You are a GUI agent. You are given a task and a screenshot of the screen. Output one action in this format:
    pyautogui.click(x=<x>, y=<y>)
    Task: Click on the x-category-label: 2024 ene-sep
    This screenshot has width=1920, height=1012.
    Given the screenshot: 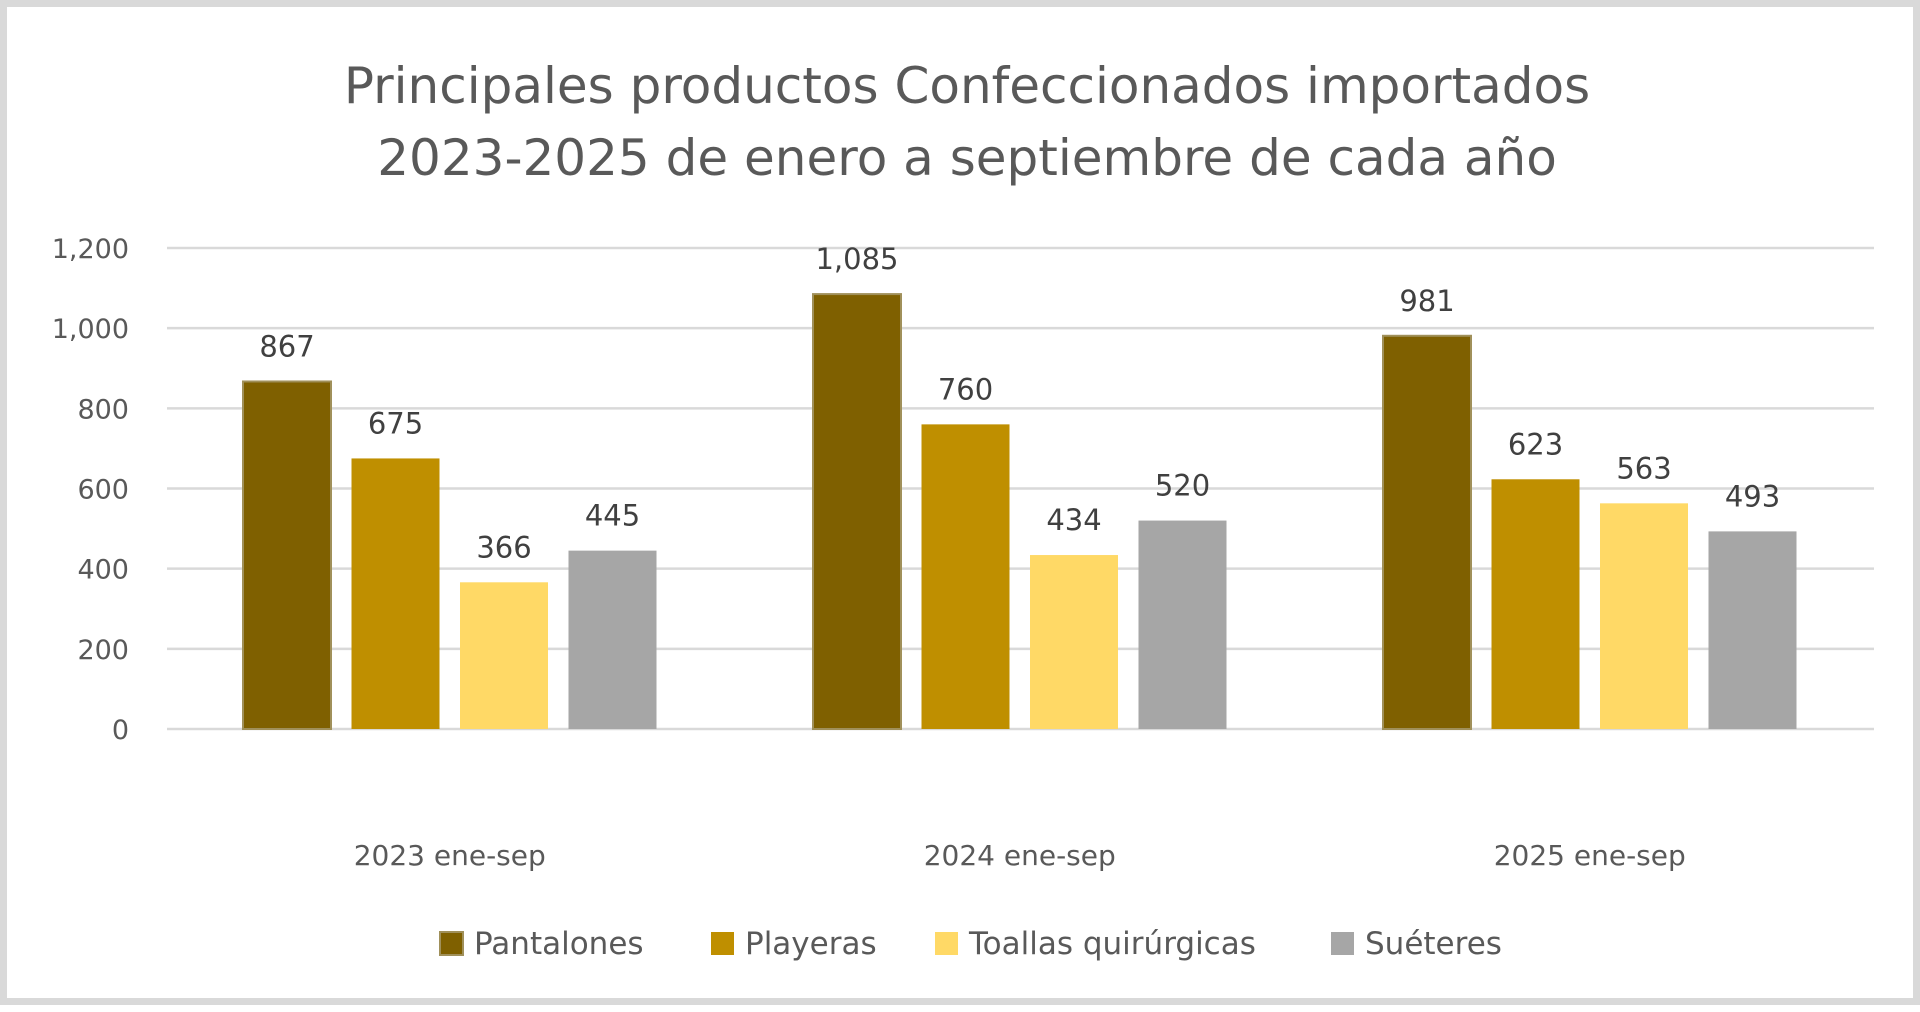 What is the action you would take?
    pyautogui.click(x=1020, y=855)
    